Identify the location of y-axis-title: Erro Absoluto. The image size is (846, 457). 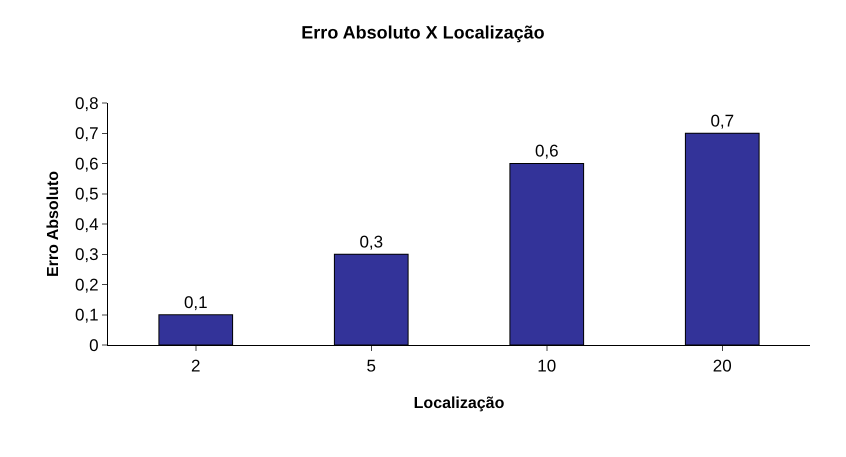
(53, 224).